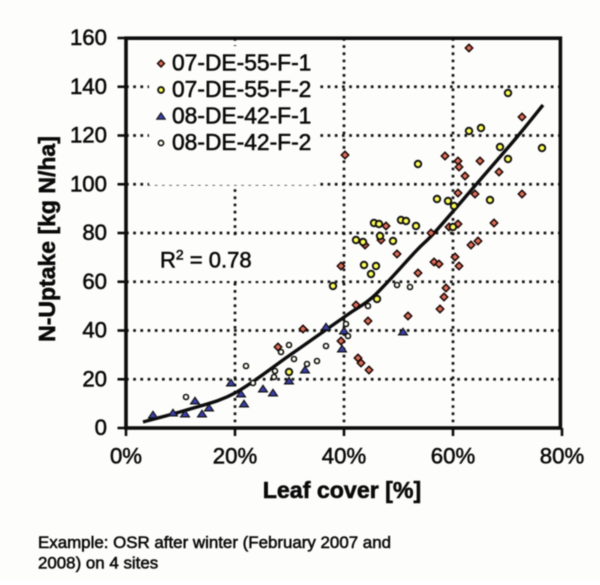 The image size is (600, 585). Describe the element at coordinates (241, 116) in the screenshot. I see `svg-text: 08-DE-42-F-1` at that location.